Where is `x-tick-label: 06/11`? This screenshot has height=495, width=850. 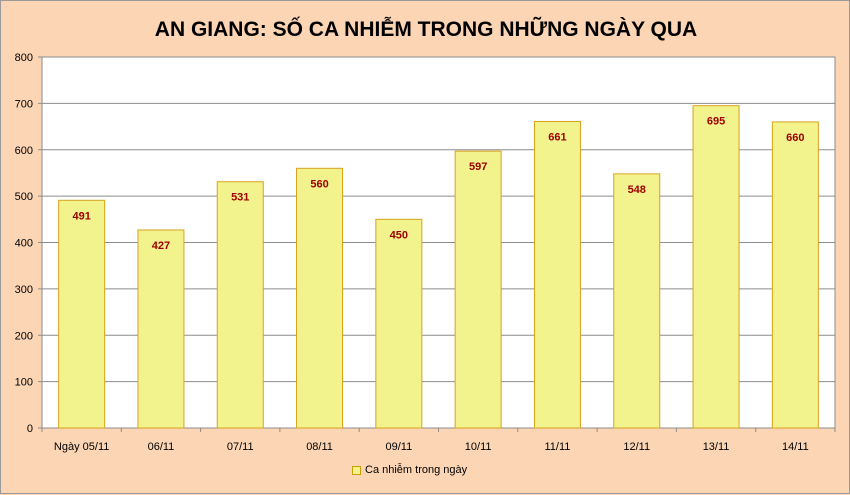
x-tick-label: 06/11 is located at coordinates (161, 447).